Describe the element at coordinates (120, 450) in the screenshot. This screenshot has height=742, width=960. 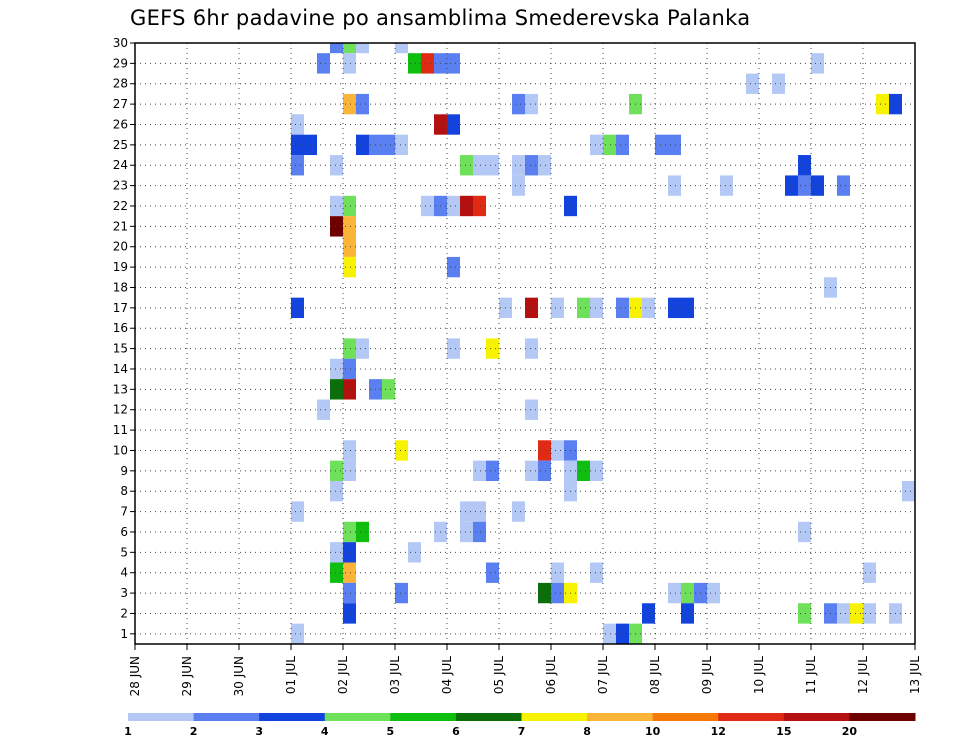
I see `y-tick-label: 10` at that location.